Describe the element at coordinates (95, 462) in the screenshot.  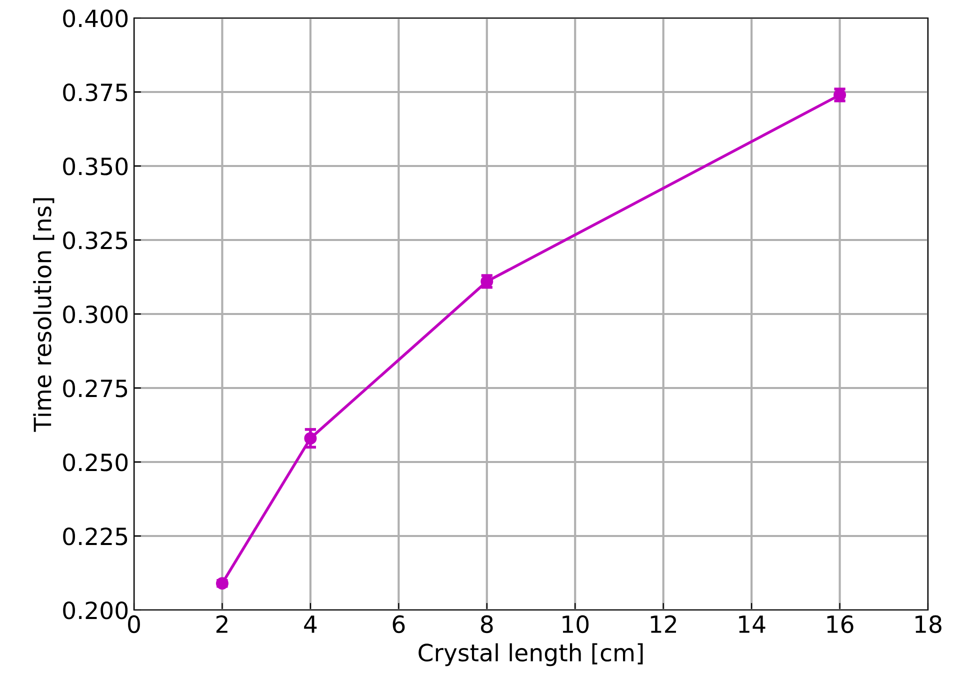
I see `y-tick-label: 0.250` at that location.